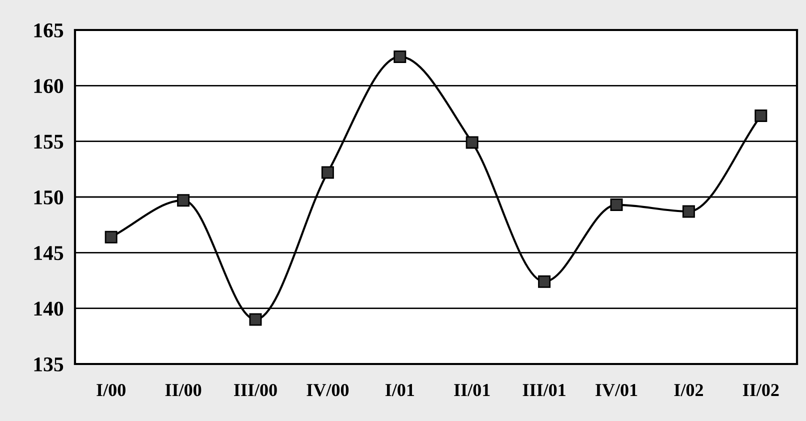 This screenshot has width=806, height=421. I want to click on x-tick-label: III/00, so click(255, 390).